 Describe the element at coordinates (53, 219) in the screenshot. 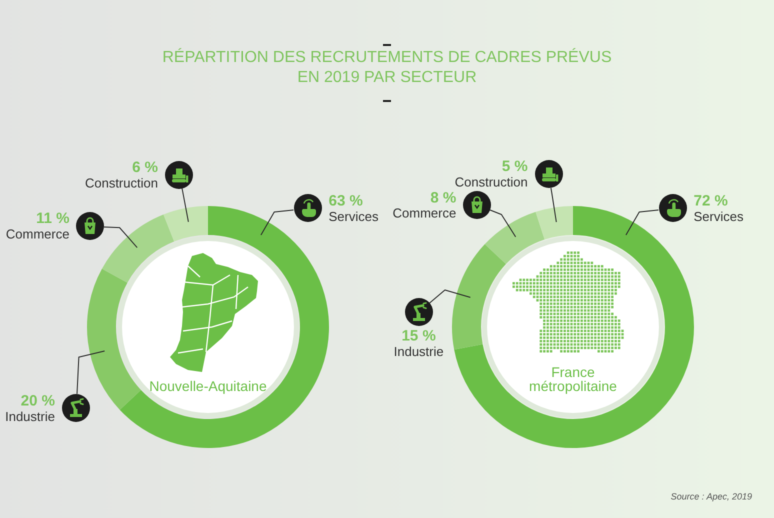

I see `data-label: 11 %` at that location.